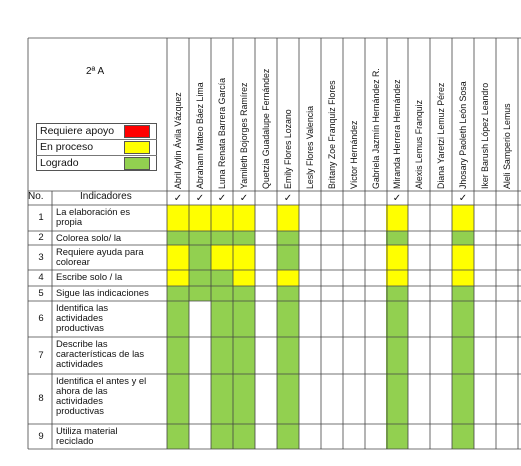 The width and height of the screenshot is (521, 466). I want to click on indicator-line: Identifica las, so click(82, 307).